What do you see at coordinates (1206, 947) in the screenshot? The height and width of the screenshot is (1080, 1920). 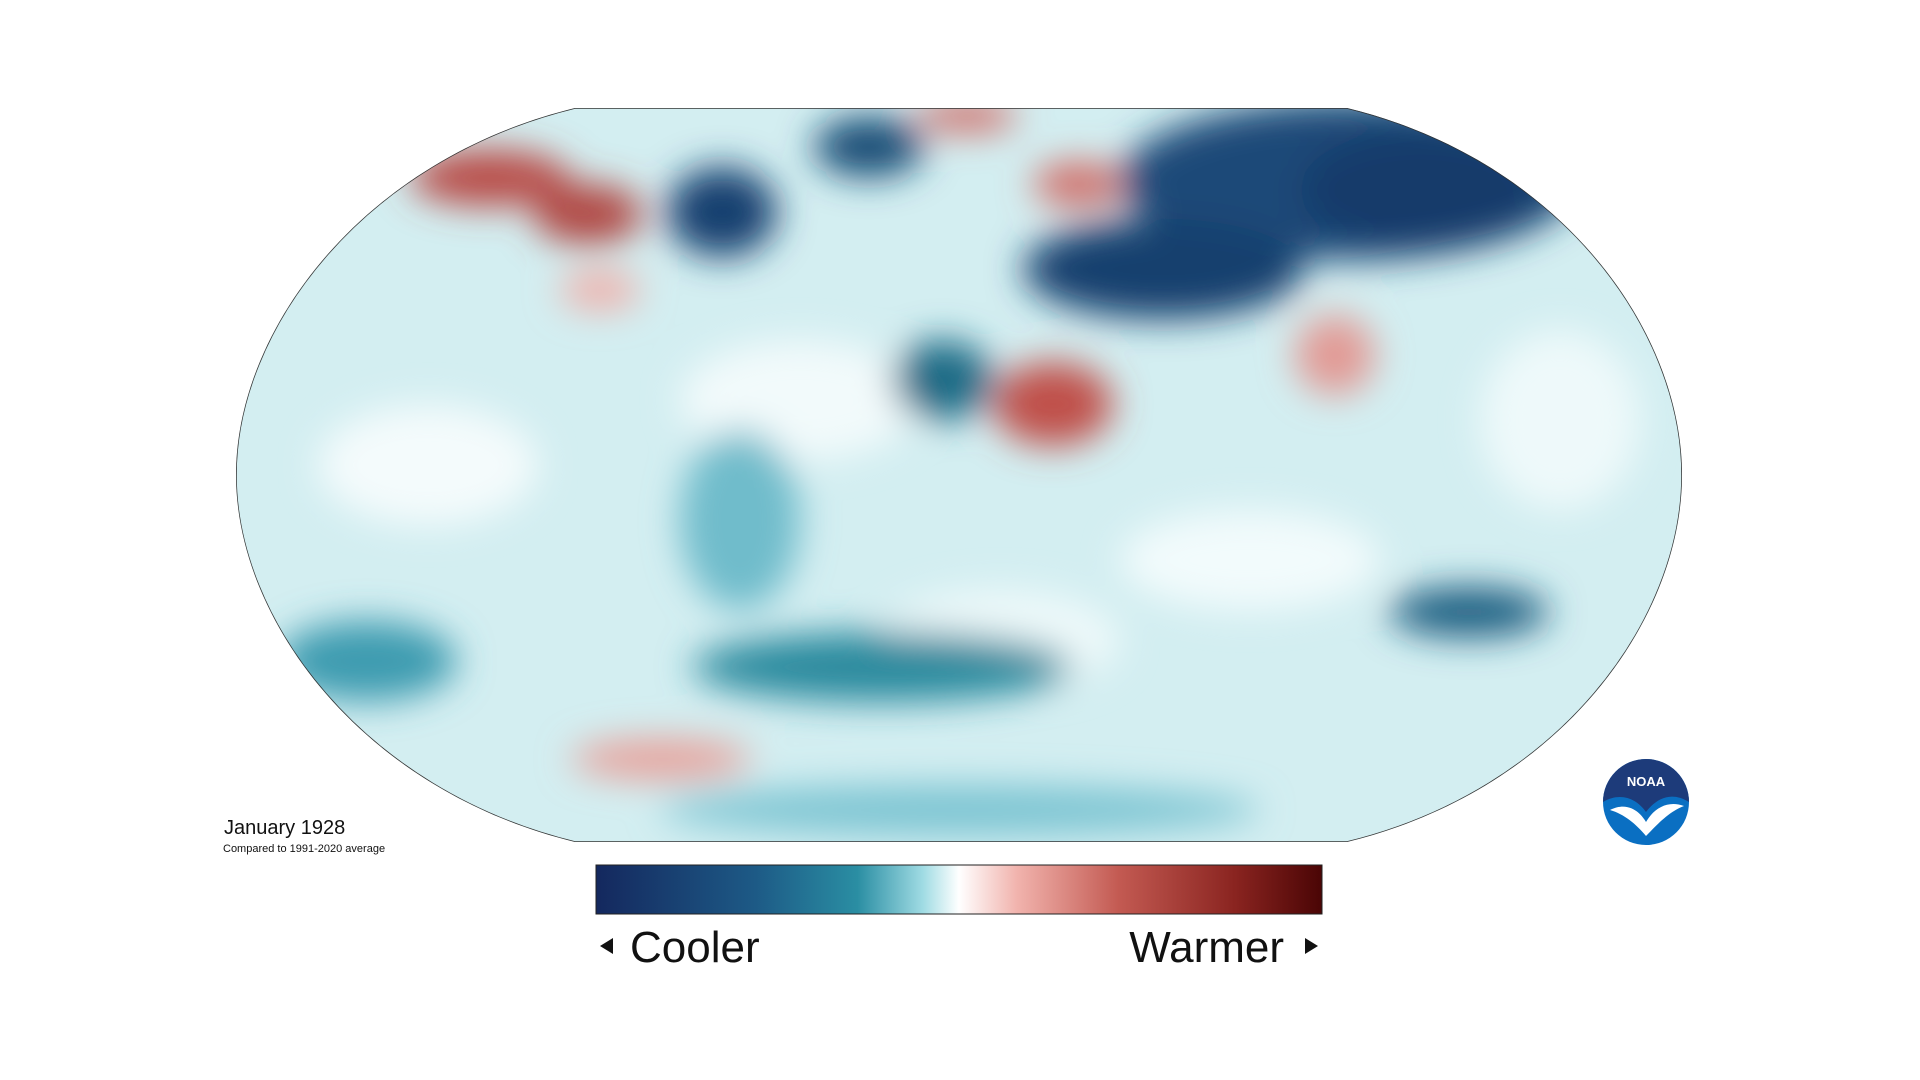 I see `legend-high-label: Warmer` at bounding box center [1206, 947].